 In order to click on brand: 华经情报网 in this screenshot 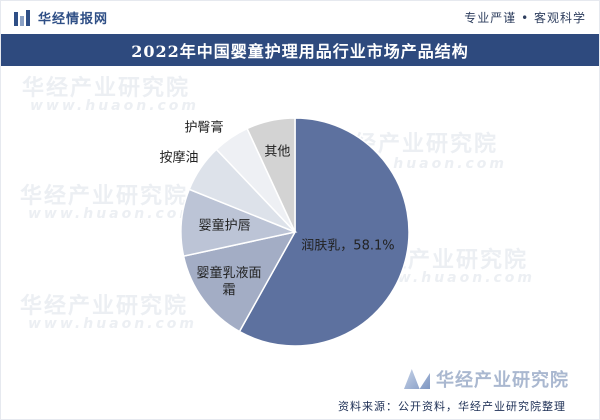, I will do `click(61, 17)`.